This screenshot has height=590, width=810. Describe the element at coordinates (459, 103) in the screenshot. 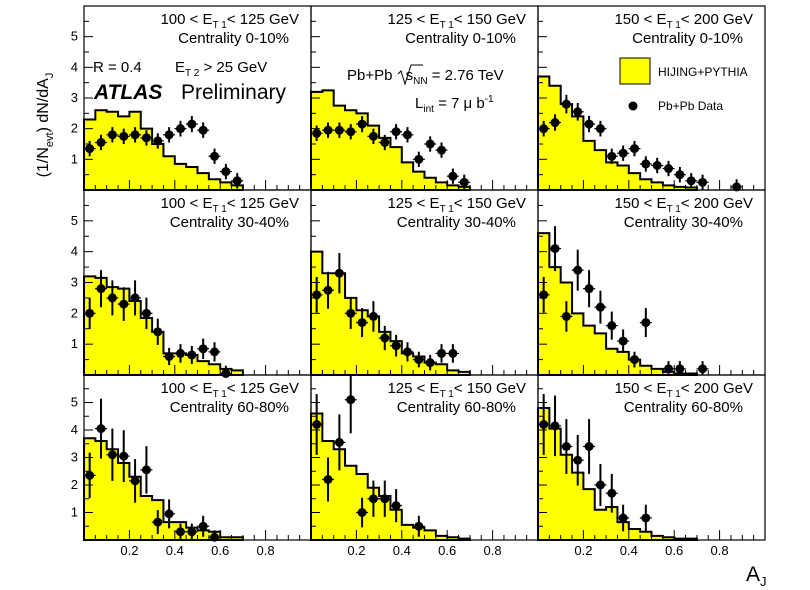

I see `lumi-rest: = 7 μ b` at that location.